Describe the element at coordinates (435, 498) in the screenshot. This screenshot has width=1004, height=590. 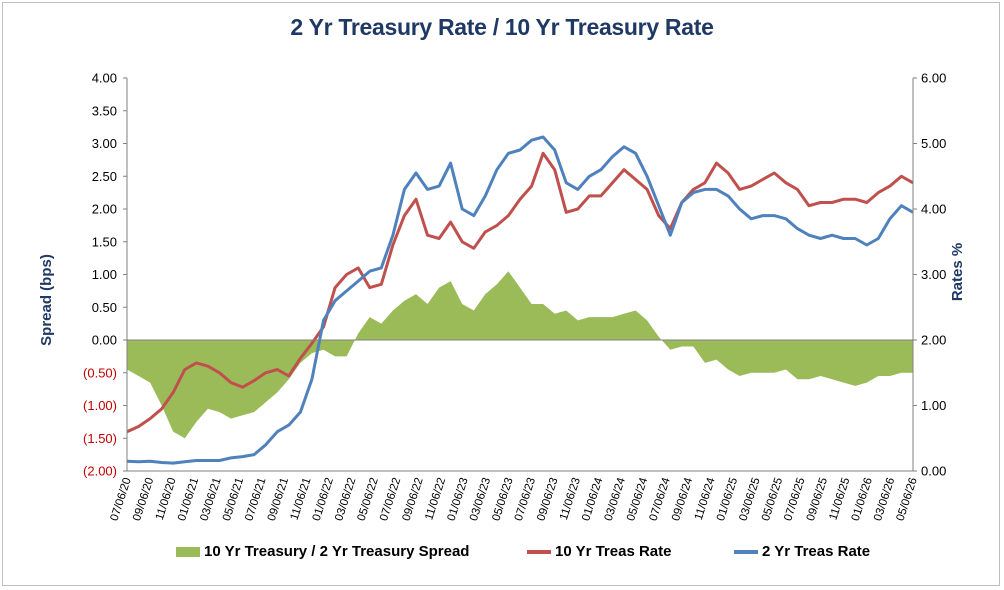
I see `x-tick-label: 11/06/22` at that location.